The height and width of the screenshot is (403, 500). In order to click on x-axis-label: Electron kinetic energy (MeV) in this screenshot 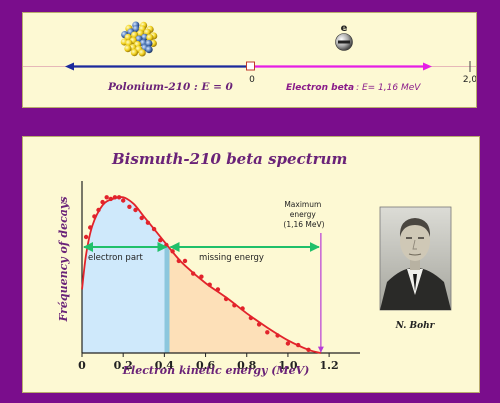, I will do `click(216, 370)`.